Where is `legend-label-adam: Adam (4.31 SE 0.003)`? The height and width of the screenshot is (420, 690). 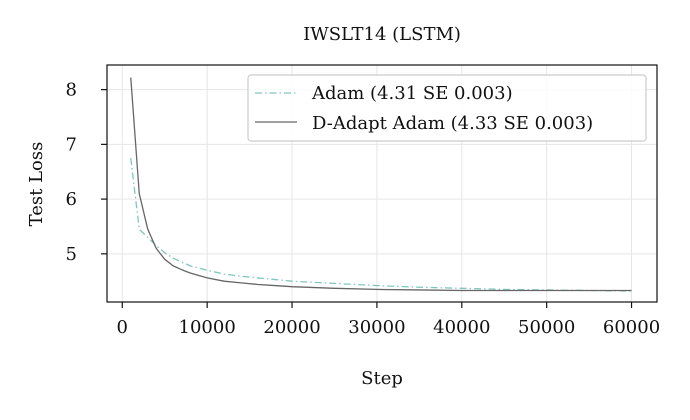 legend-label-adam: Adam (4.31 SE 0.003) is located at coordinates (412, 93).